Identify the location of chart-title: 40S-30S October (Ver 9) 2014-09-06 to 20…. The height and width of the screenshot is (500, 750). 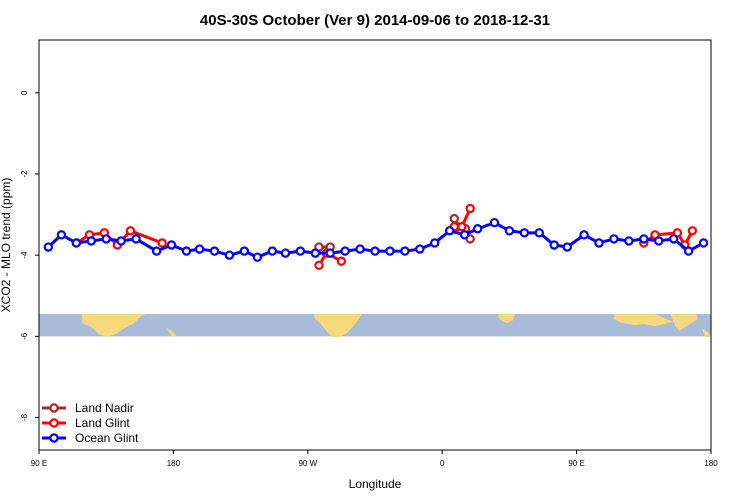
(375, 20).